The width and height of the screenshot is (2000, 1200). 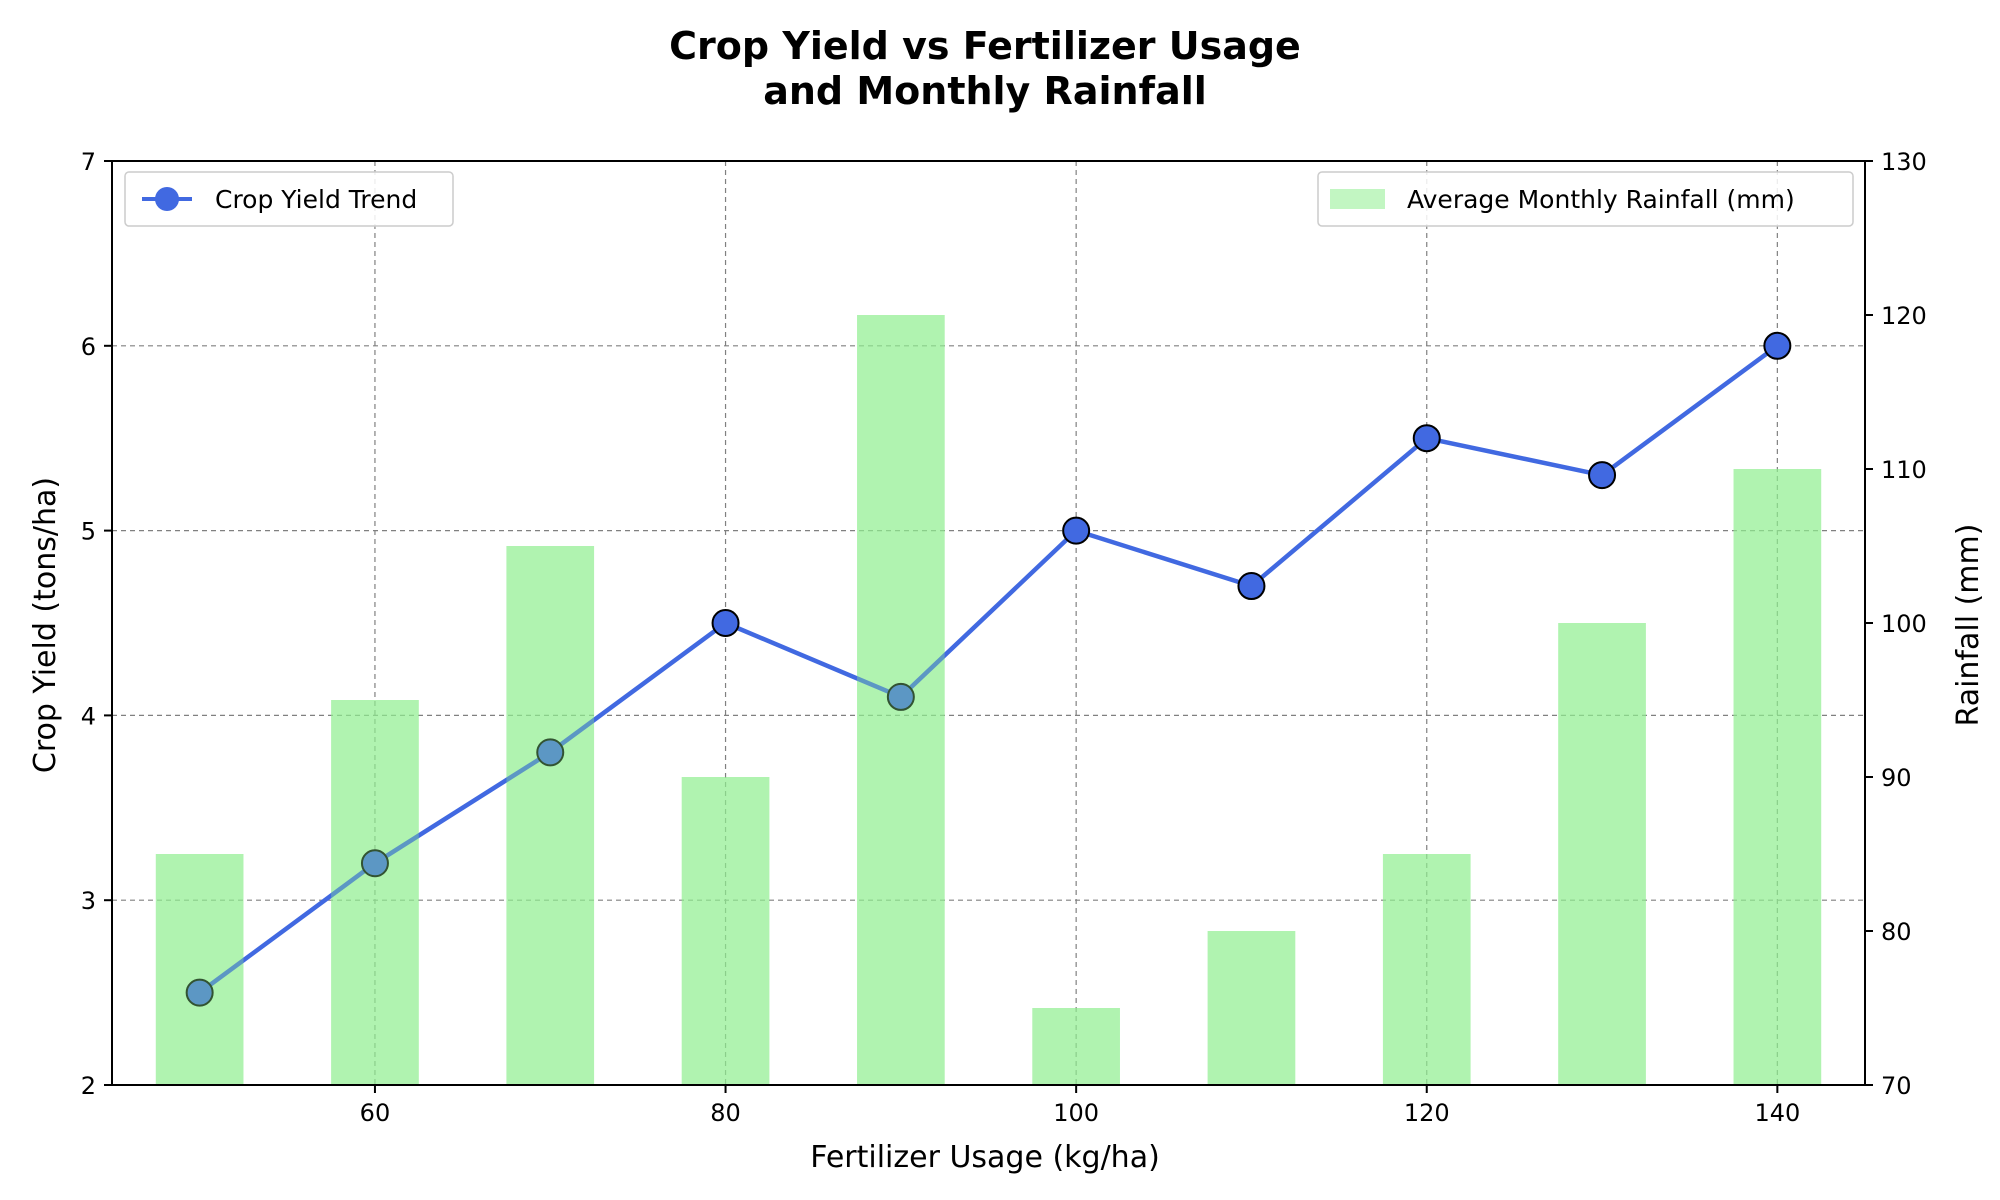 What do you see at coordinates (375, 1113) in the screenshot?
I see `x-tick-label: 60` at bounding box center [375, 1113].